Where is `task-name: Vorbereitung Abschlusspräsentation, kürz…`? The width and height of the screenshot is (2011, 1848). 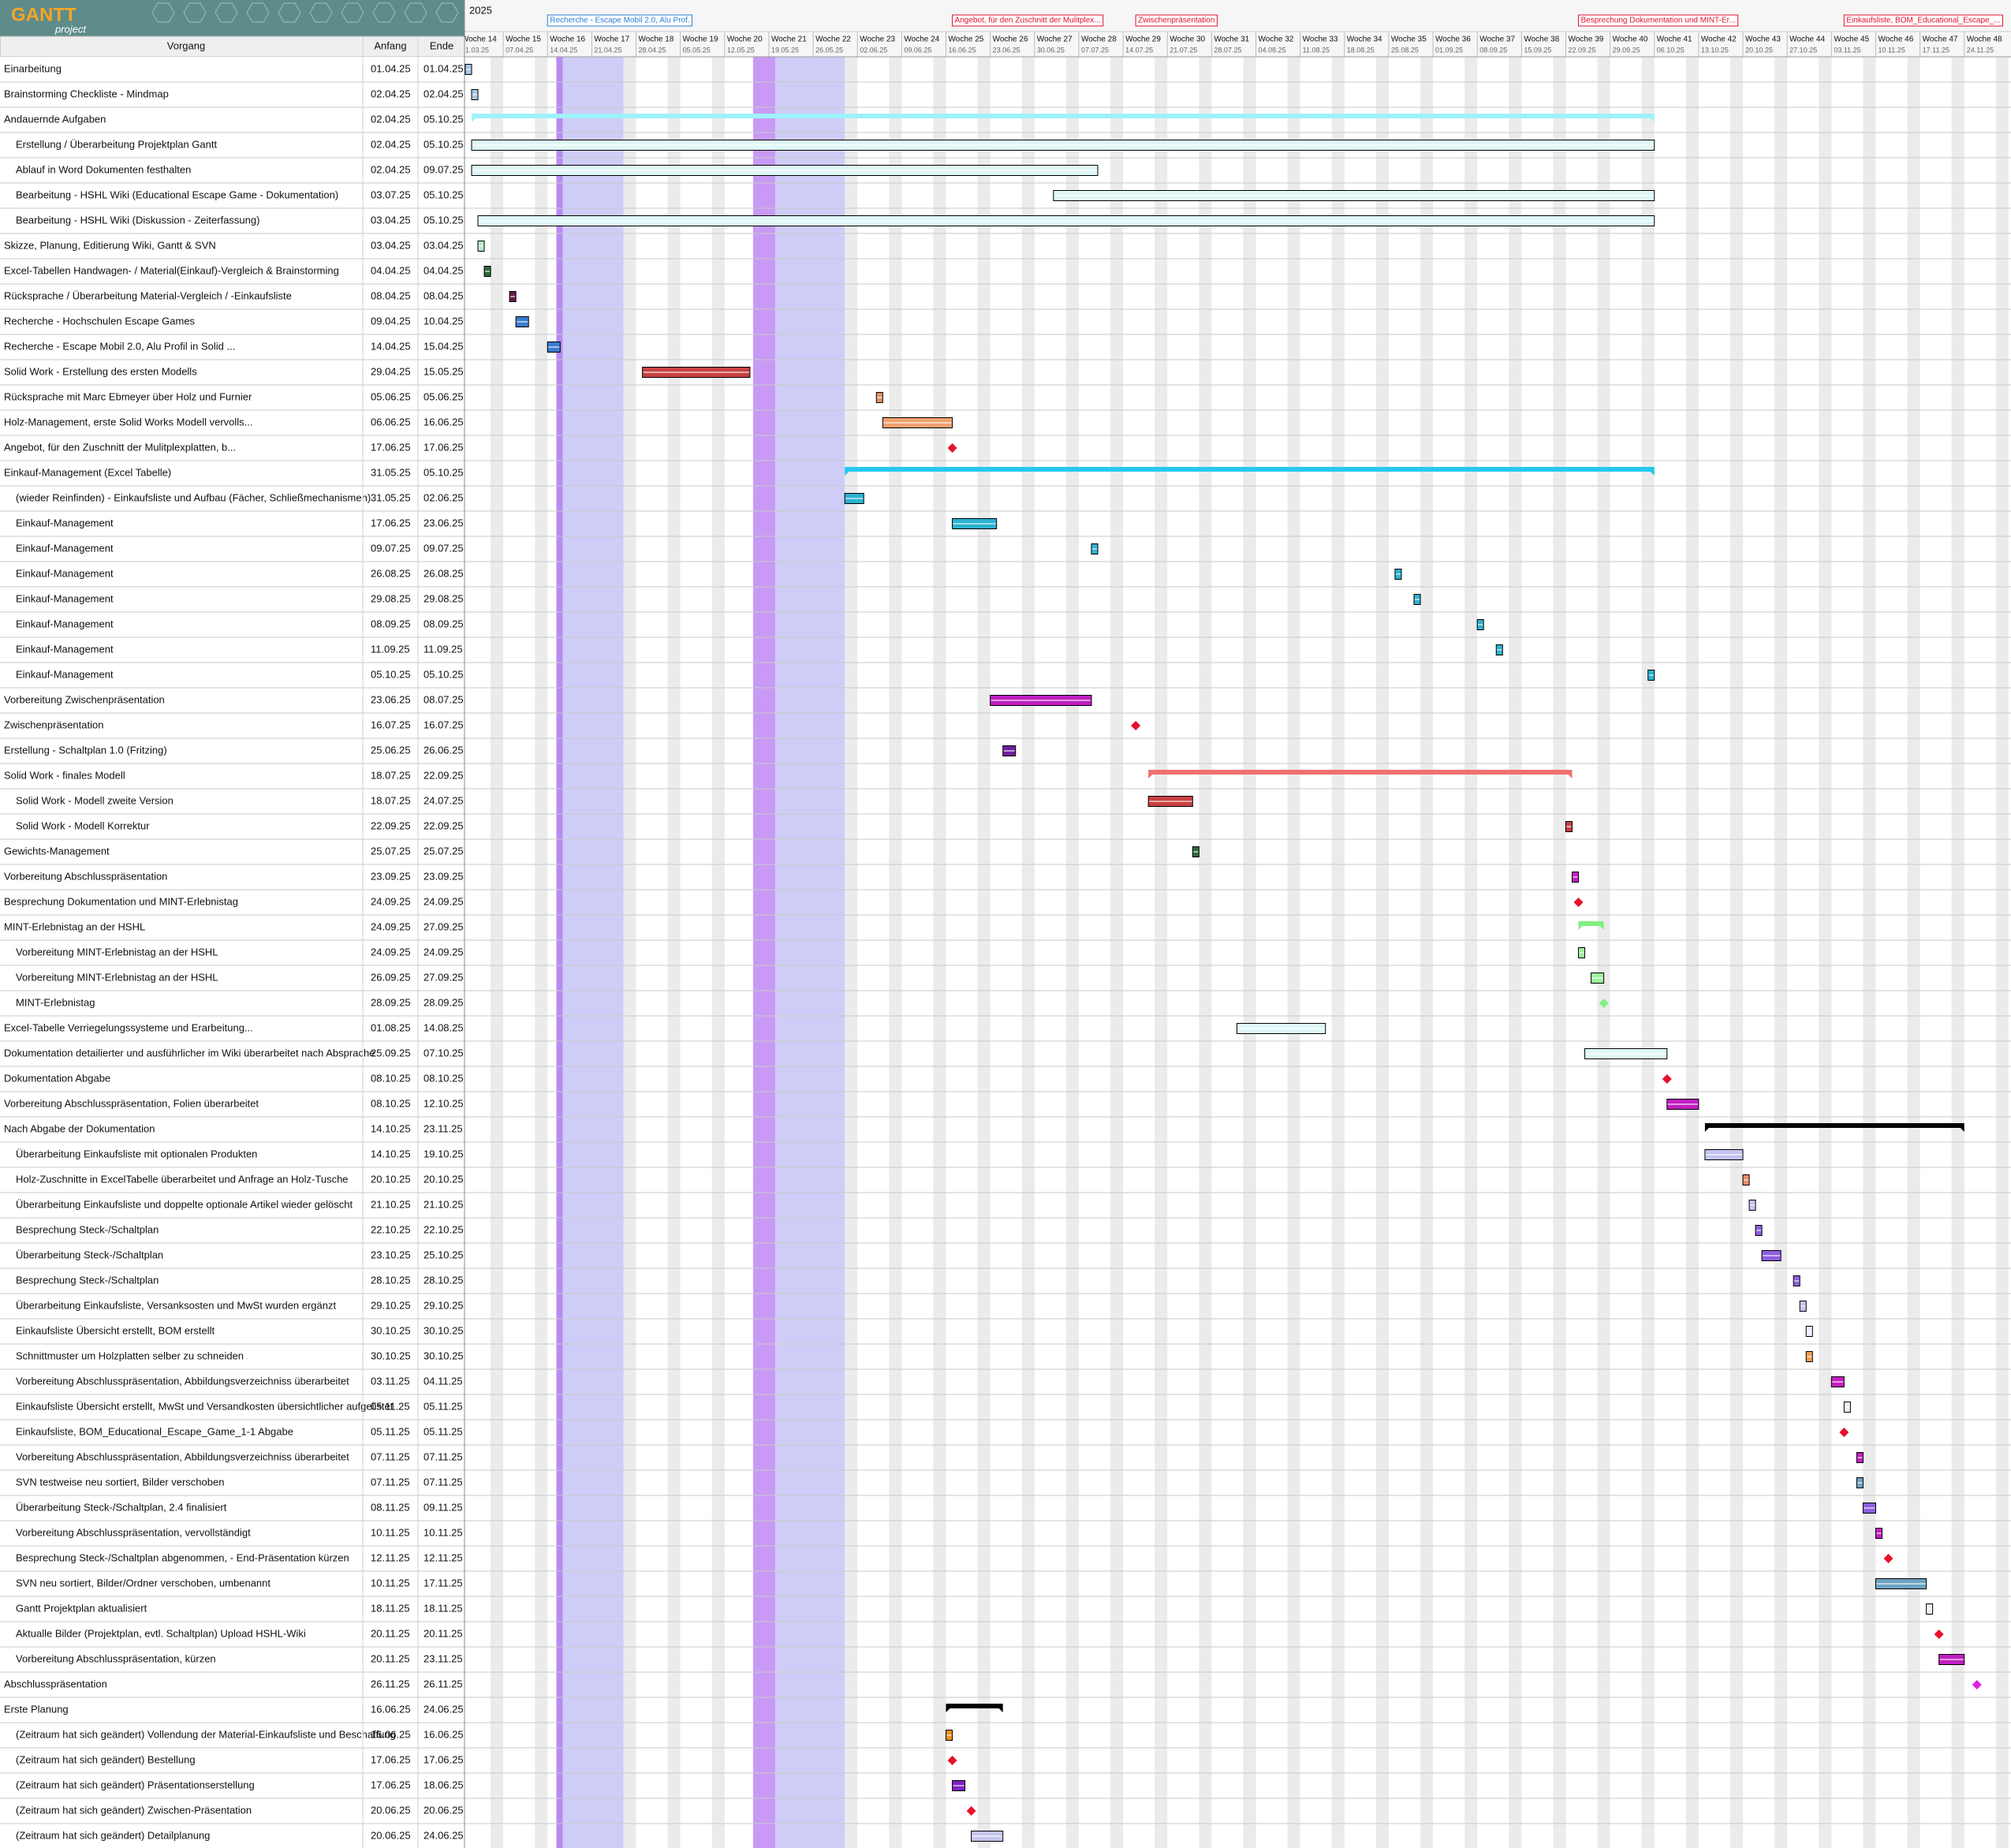
task-name: Vorbereitung Abschlusspräsentation, kürz… is located at coordinates (116, 1658).